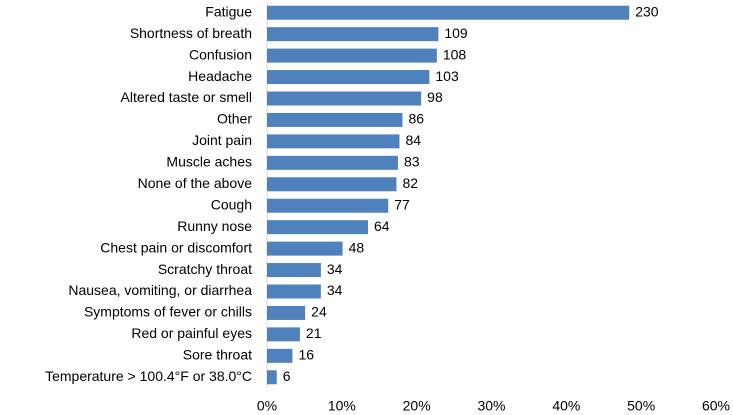 Image resolution: width=733 pixels, height=415 pixels. Describe the element at coordinates (220, 76) in the screenshot. I see `y-tick-label: Headache` at that location.